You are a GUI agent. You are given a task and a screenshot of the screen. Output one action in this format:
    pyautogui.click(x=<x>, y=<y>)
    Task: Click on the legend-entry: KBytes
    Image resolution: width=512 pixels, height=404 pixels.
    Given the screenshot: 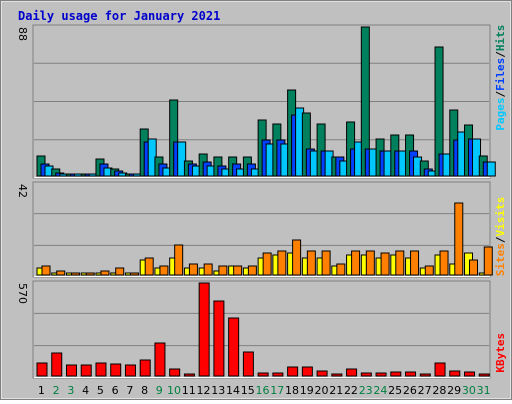 What is the action you would take?
    pyautogui.click(x=500, y=353)
    